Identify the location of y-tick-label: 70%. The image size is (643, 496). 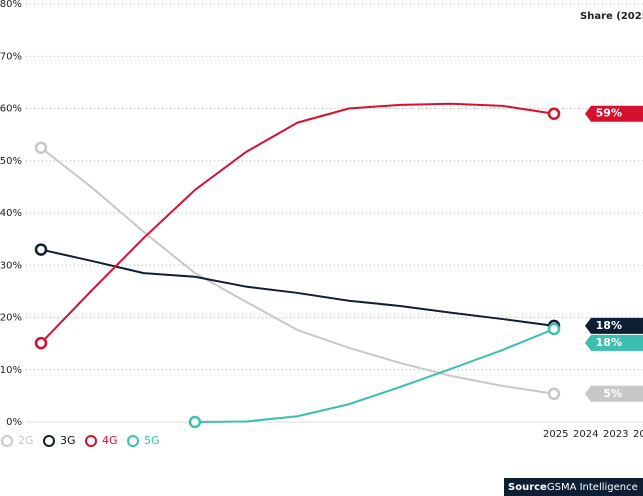
(11, 56).